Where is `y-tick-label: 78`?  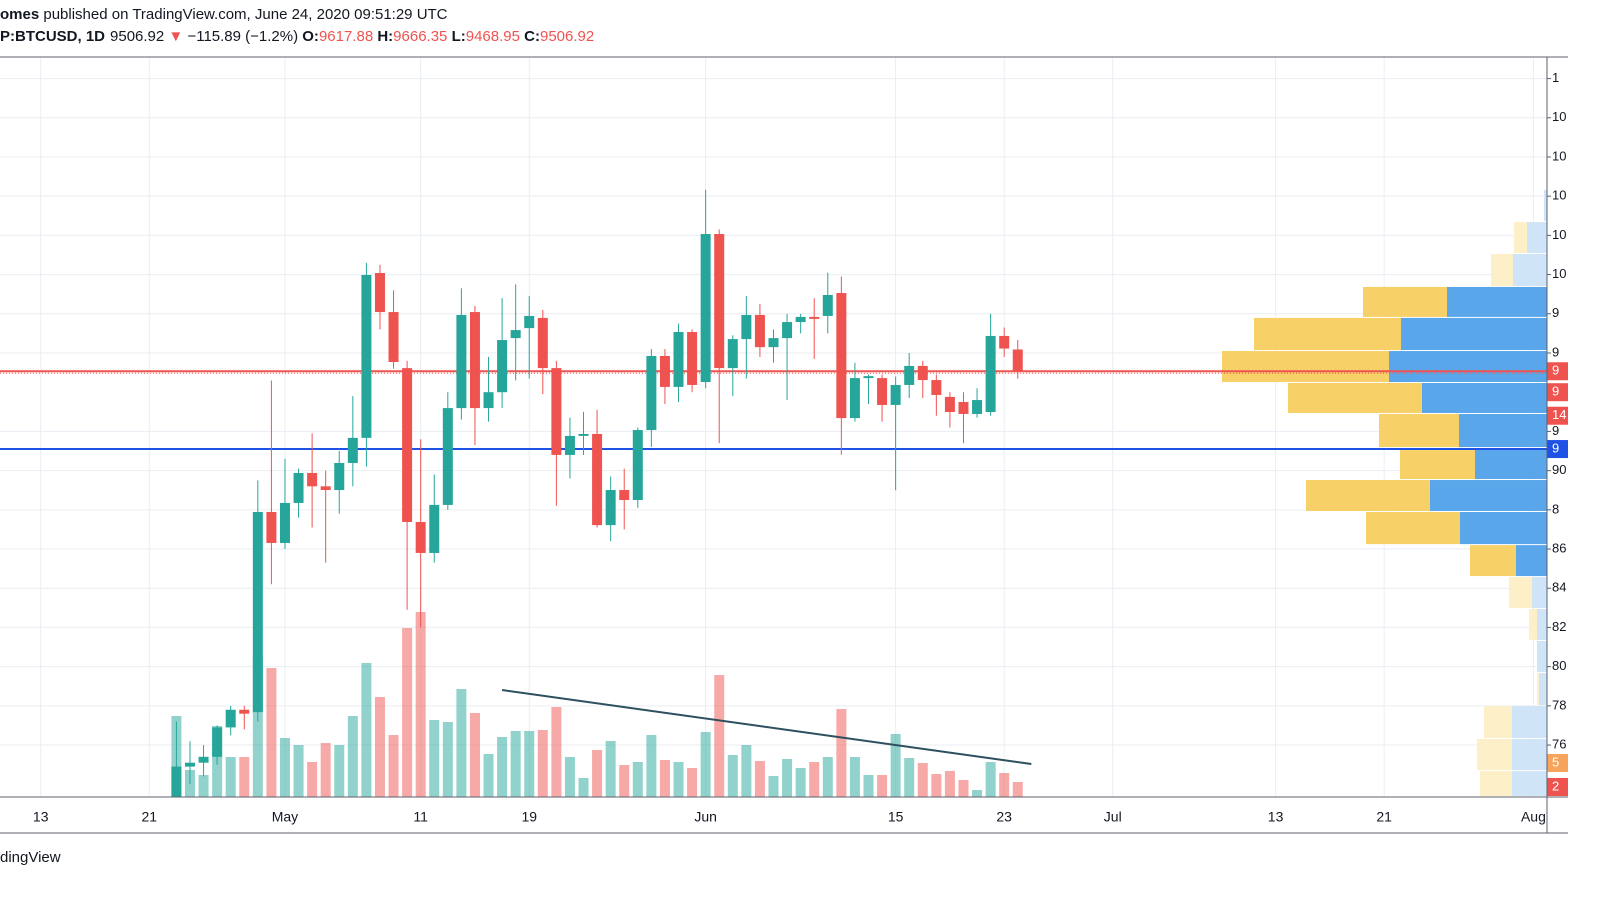
y-tick-label: 78 is located at coordinates (1559, 704).